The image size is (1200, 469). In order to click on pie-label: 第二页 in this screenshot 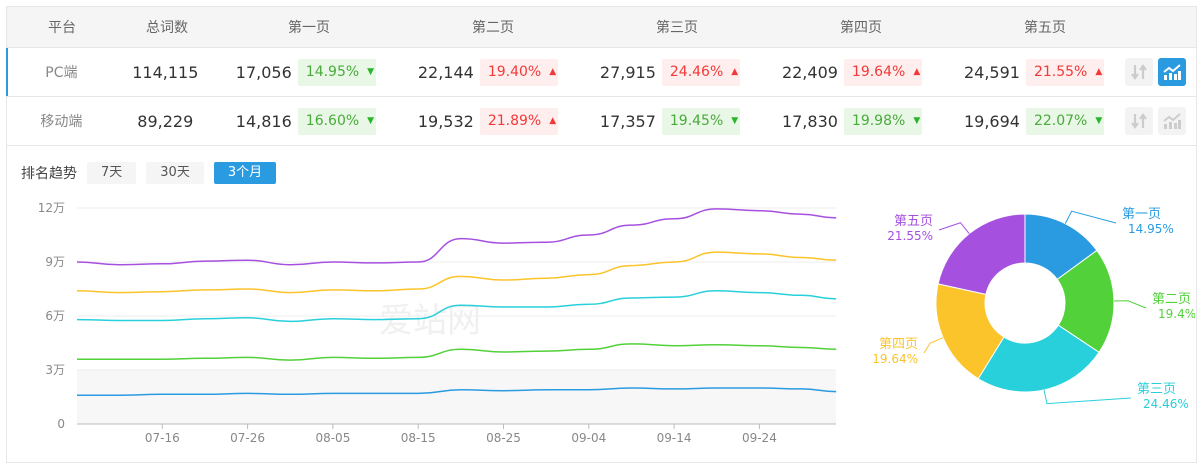, I will do `click(1171, 299)`.